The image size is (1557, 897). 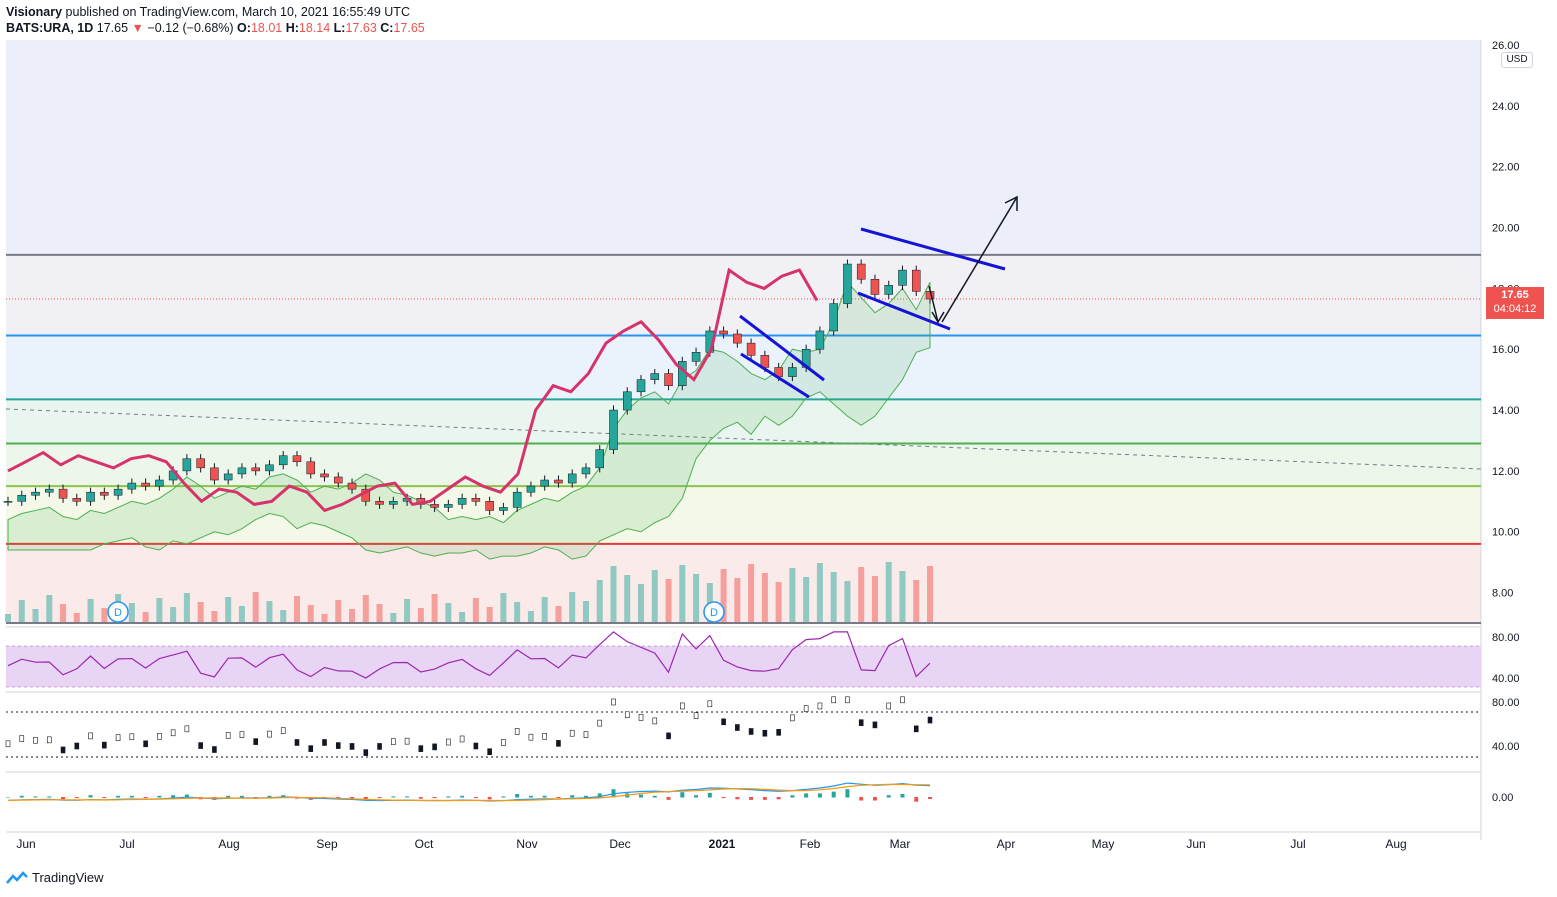 I want to click on x-tick-label: Jul, so click(x=126, y=844).